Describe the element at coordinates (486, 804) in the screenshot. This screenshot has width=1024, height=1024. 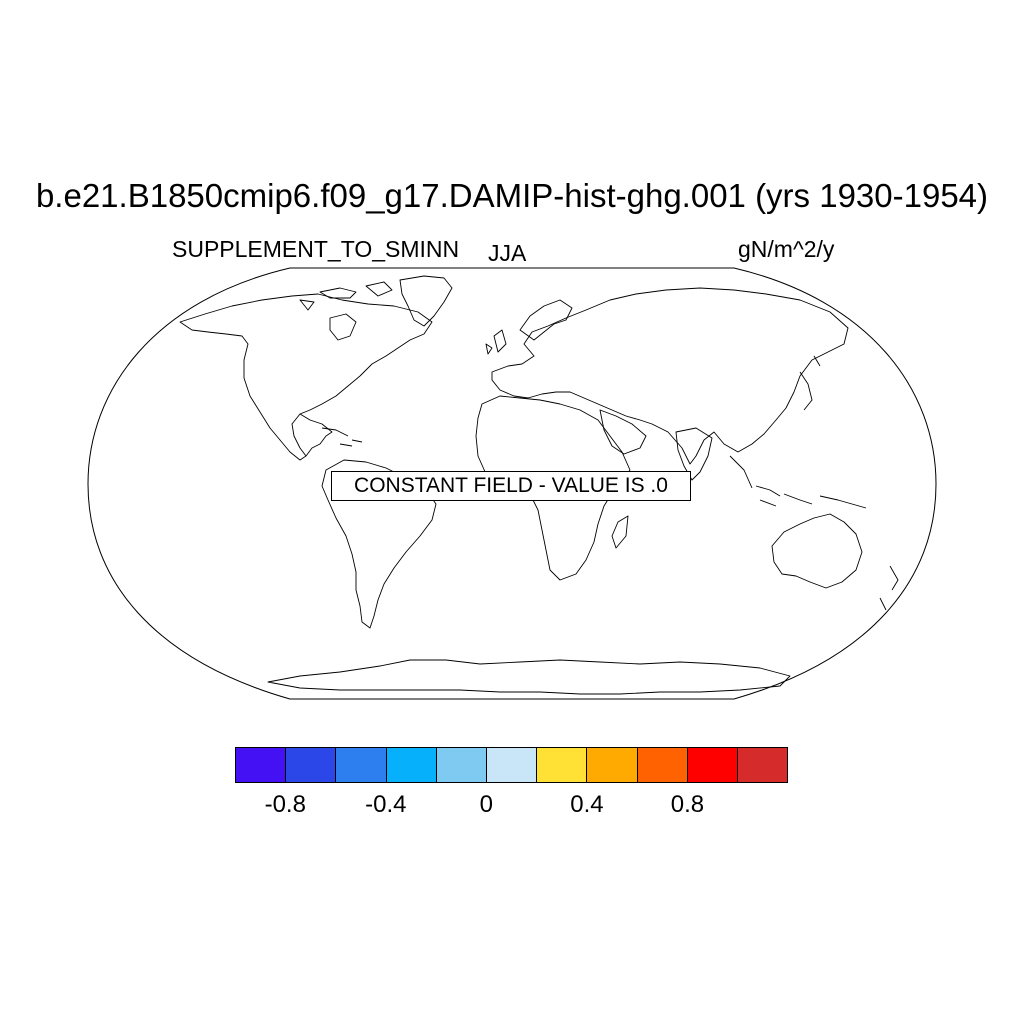
I see `colorbar-tick-label: 0` at that location.